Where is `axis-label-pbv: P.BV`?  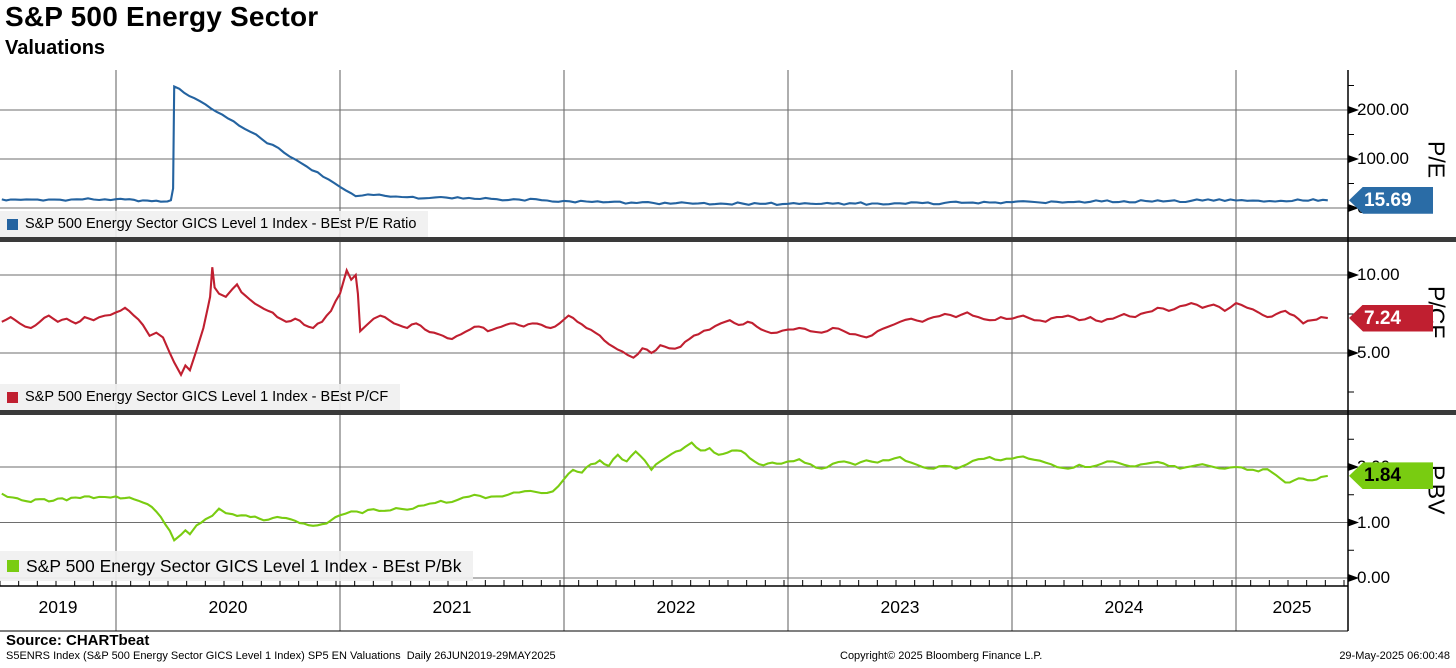
axis-label-pbv: P.BV is located at coordinates (1436, 490).